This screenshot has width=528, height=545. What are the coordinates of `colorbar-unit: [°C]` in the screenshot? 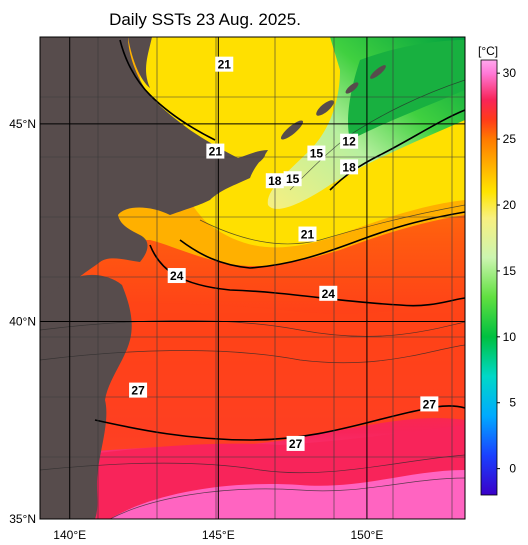 It's located at (488, 51).